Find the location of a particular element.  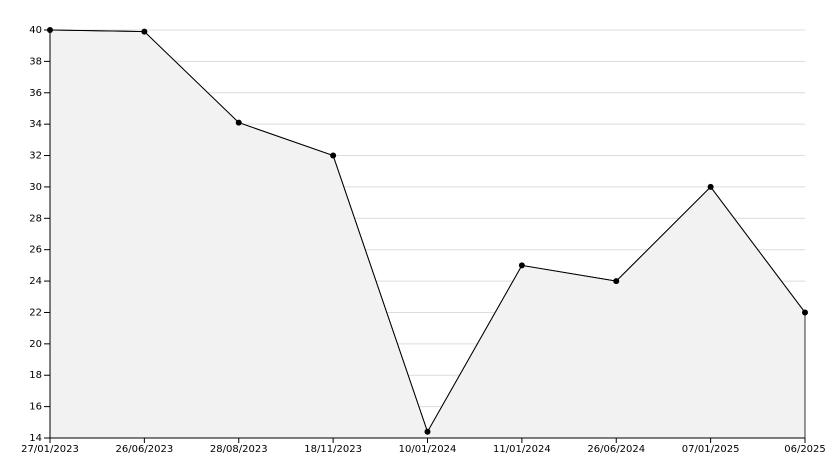

x-tick-label: 27/01/2023 is located at coordinates (50, 449).